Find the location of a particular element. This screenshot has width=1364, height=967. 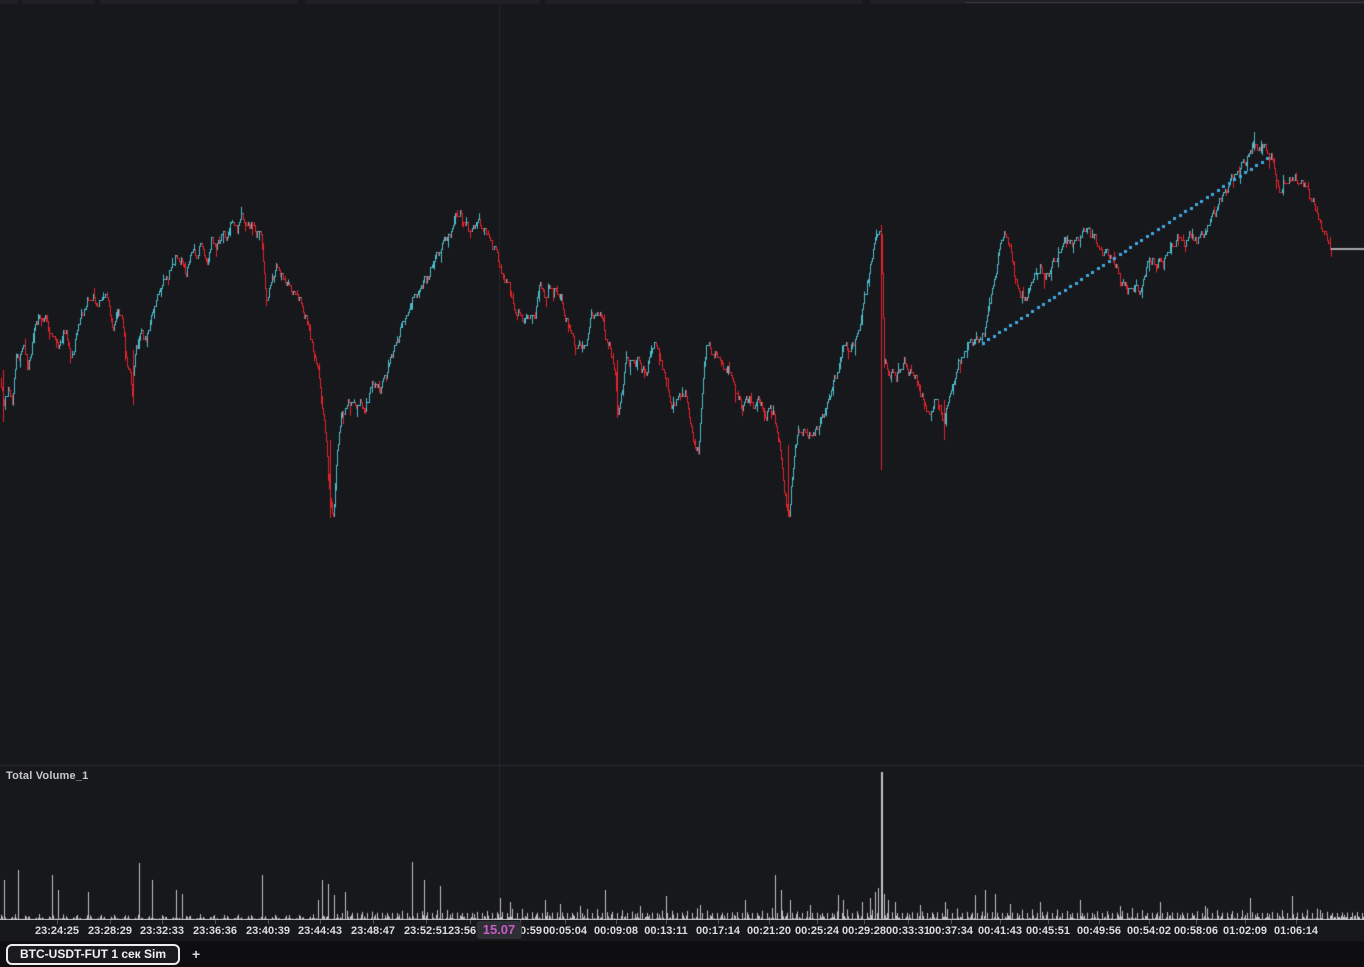

time-axis-label: 23:44:43 is located at coordinates (320, 931).